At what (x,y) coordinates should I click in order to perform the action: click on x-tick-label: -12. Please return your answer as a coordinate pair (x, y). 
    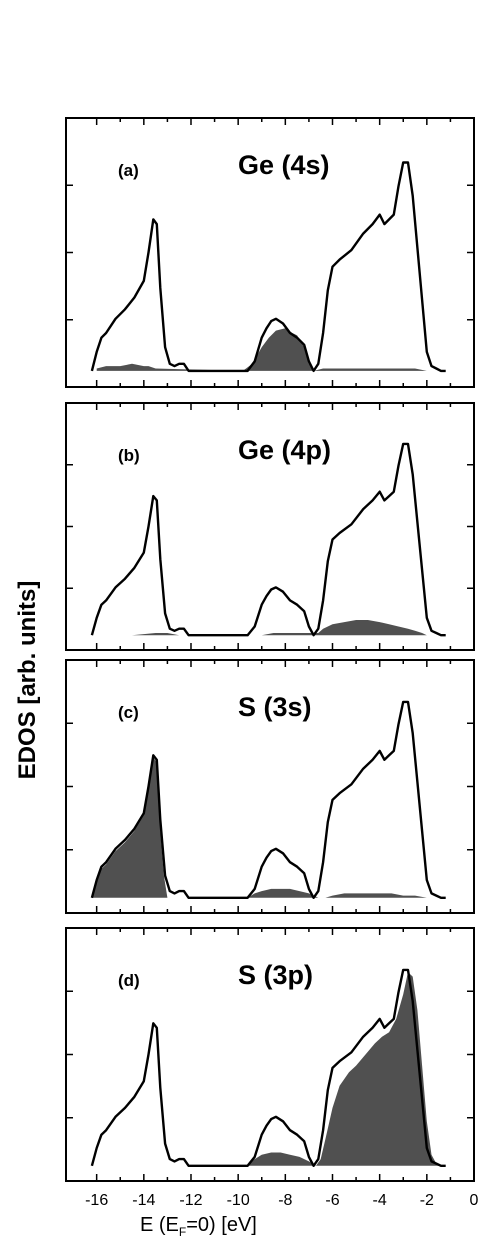
    Looking at the image, I should click on (190, 1200).